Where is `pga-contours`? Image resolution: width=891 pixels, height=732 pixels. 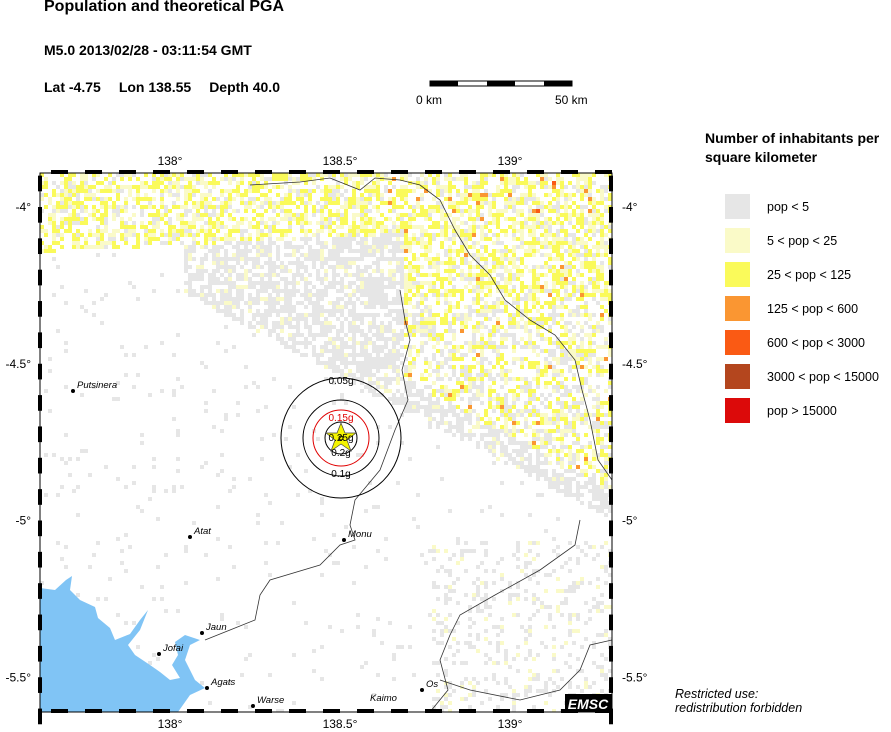 pga-contours is located at coordinates (341, 438).